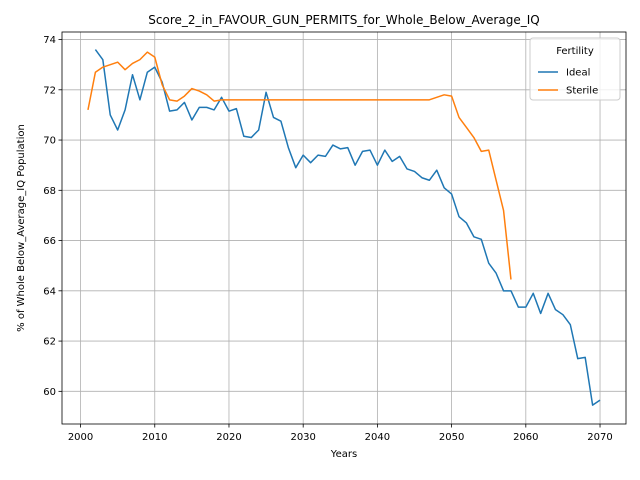 The image size is (640, 480). Describe the element at coordinates (49, 291) in the screenshot. I see `y-tick-label: 64` at that location.